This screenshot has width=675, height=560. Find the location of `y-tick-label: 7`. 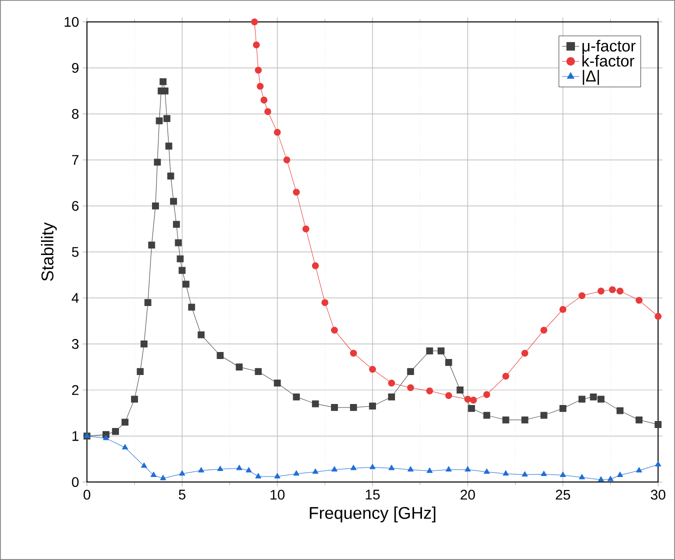

y-tick-label: 7 is located at coordinates (75, 160).